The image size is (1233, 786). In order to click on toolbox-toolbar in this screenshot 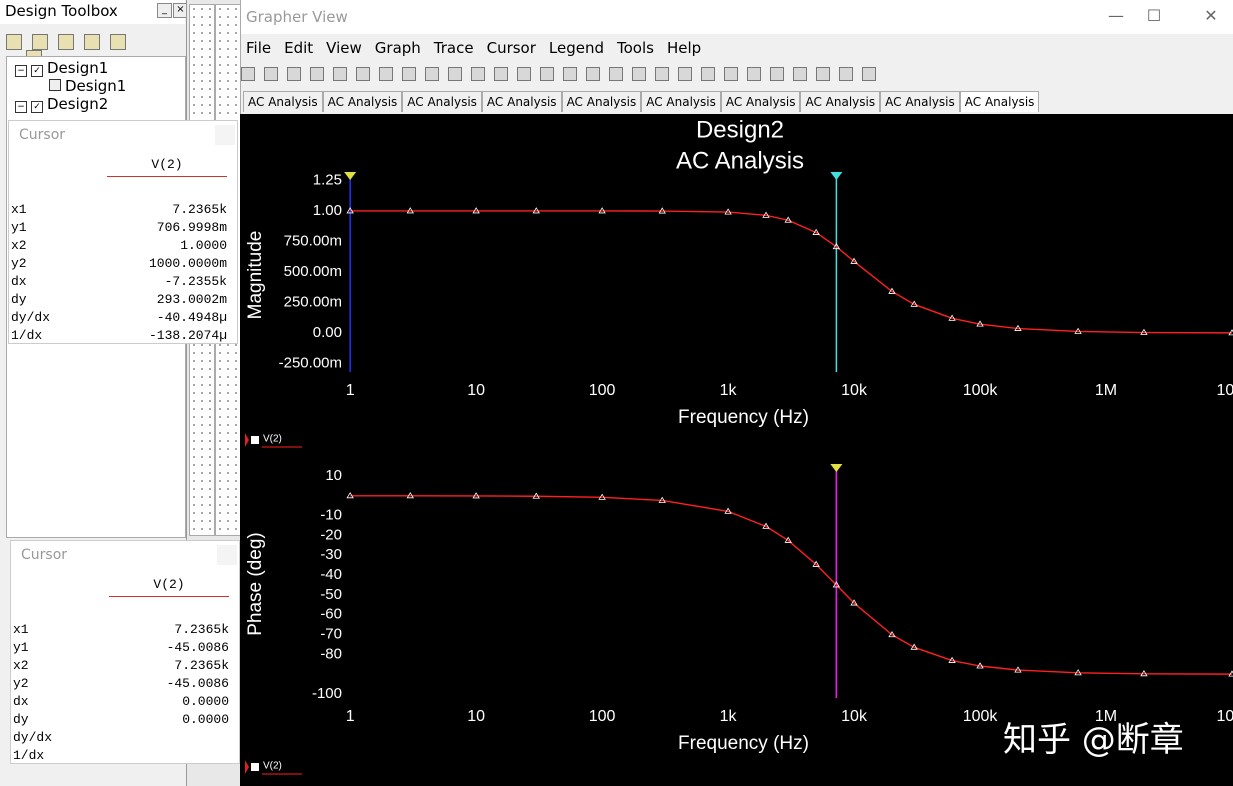, I will do `click(93, 50)`.